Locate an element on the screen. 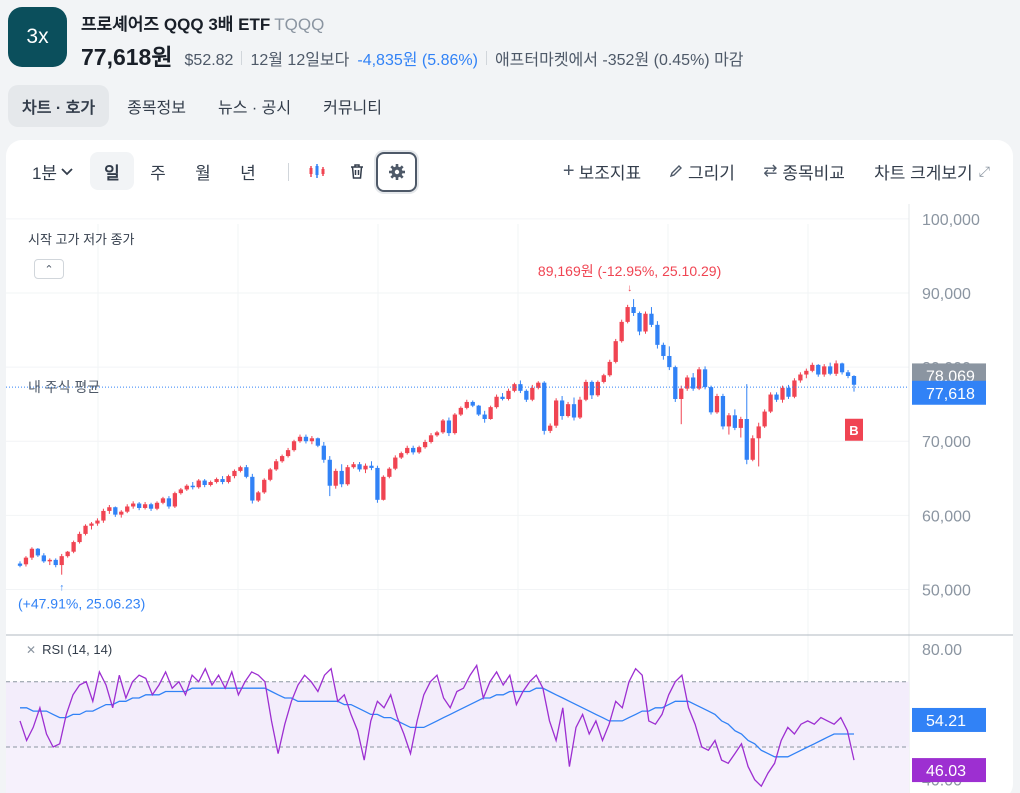 The width and height of the screenshot is (1020, 793). rsi-signal-line is located at coordinates (437, 722).